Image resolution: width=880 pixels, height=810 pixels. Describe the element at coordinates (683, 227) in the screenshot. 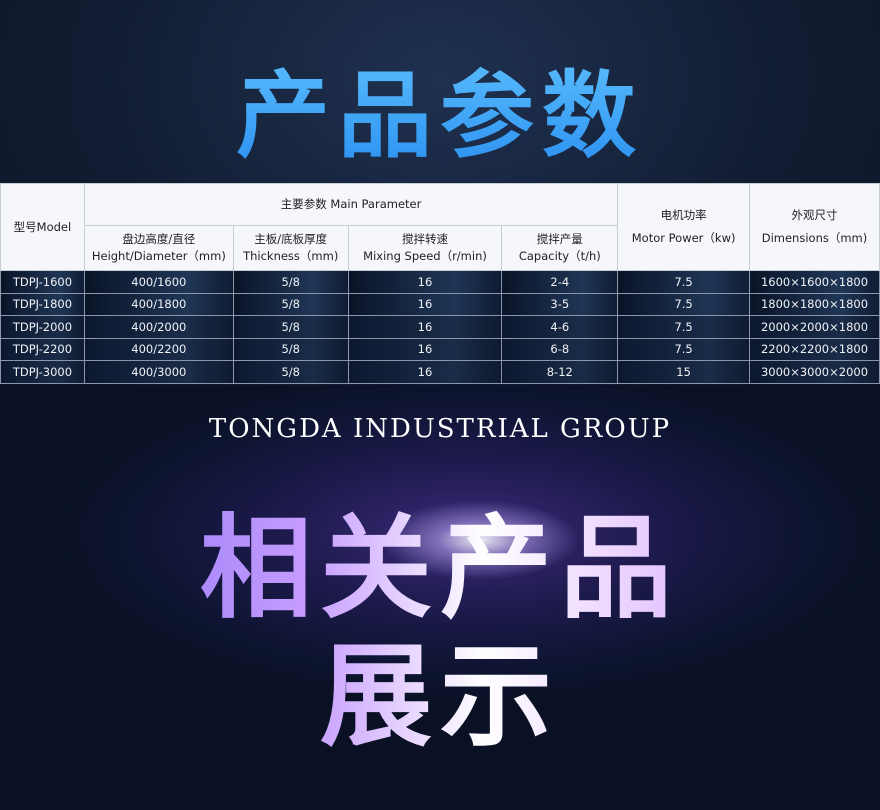

I see `motor-header: 电机功率 Motor Power（kw)` at that location.